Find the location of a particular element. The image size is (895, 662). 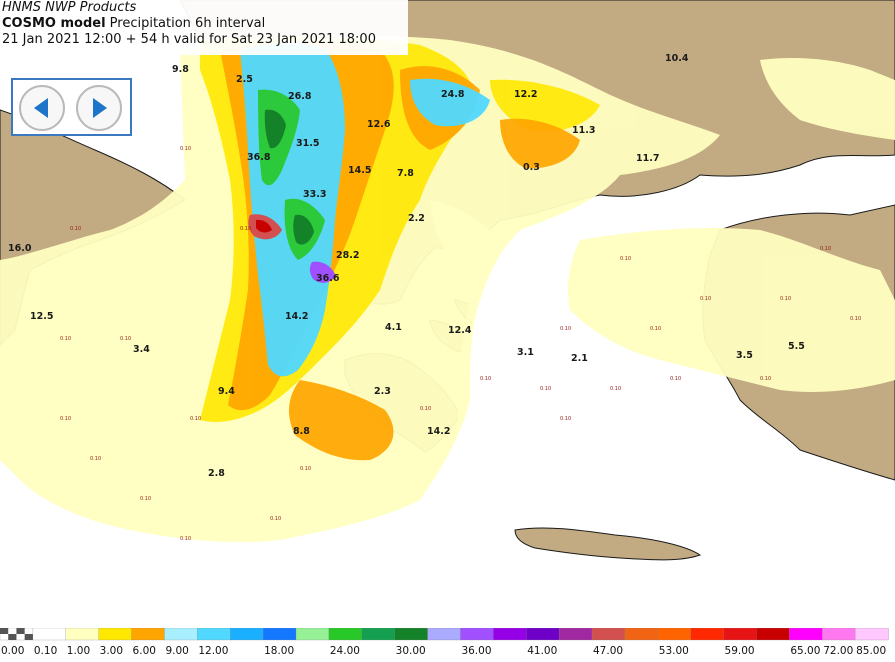

map-value-label: 11.3 is located at coordinates (583, 130).